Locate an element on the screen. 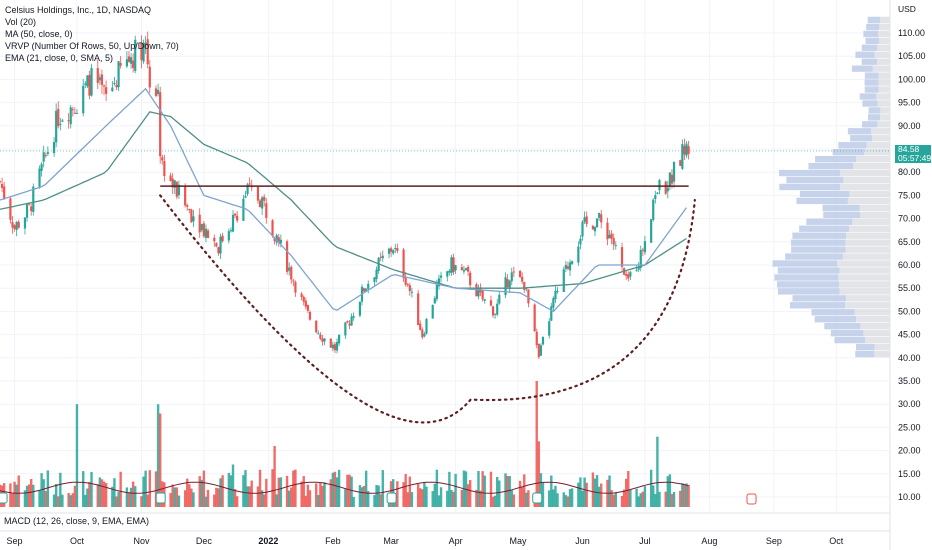  legend-volume: Vol (20) is located at coordinates (21, 22).